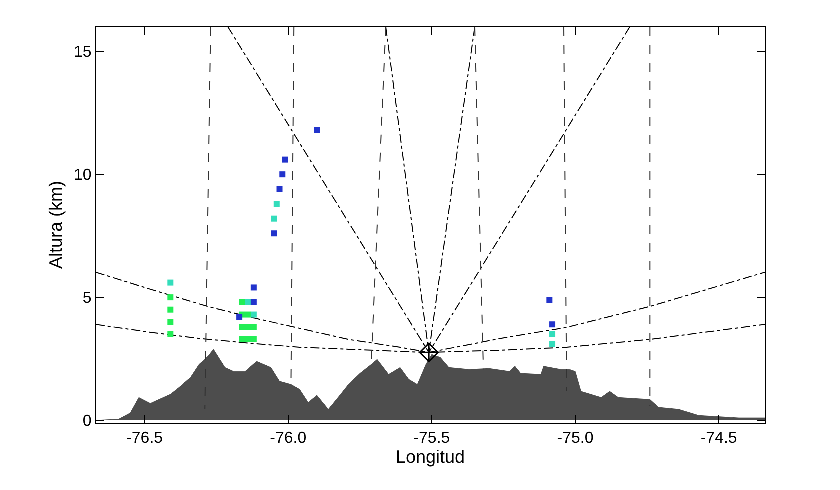 This screenshot has width=840, height=490. Describe the element at coordinates (87, 421) in the screenshot. I see `y-tick-label: 0` at that location.